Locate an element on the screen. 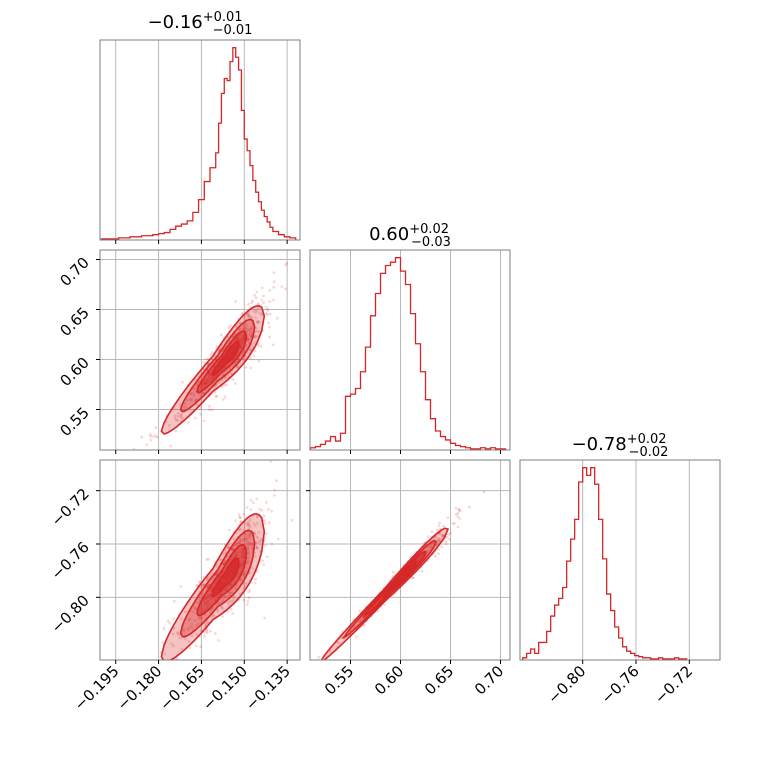  density-contours is located at coordinates (213, 370).